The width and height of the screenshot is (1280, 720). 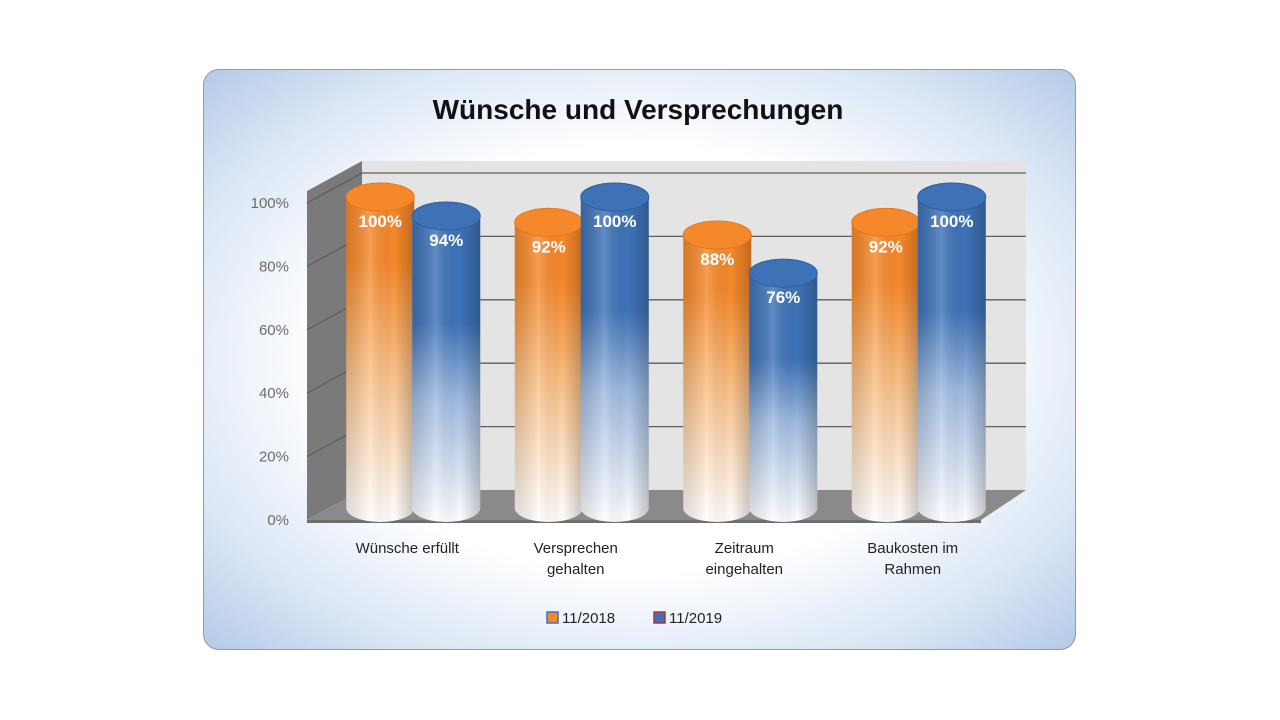 I want to click on y-tick-label: 60%, so click(x=274, y=330).